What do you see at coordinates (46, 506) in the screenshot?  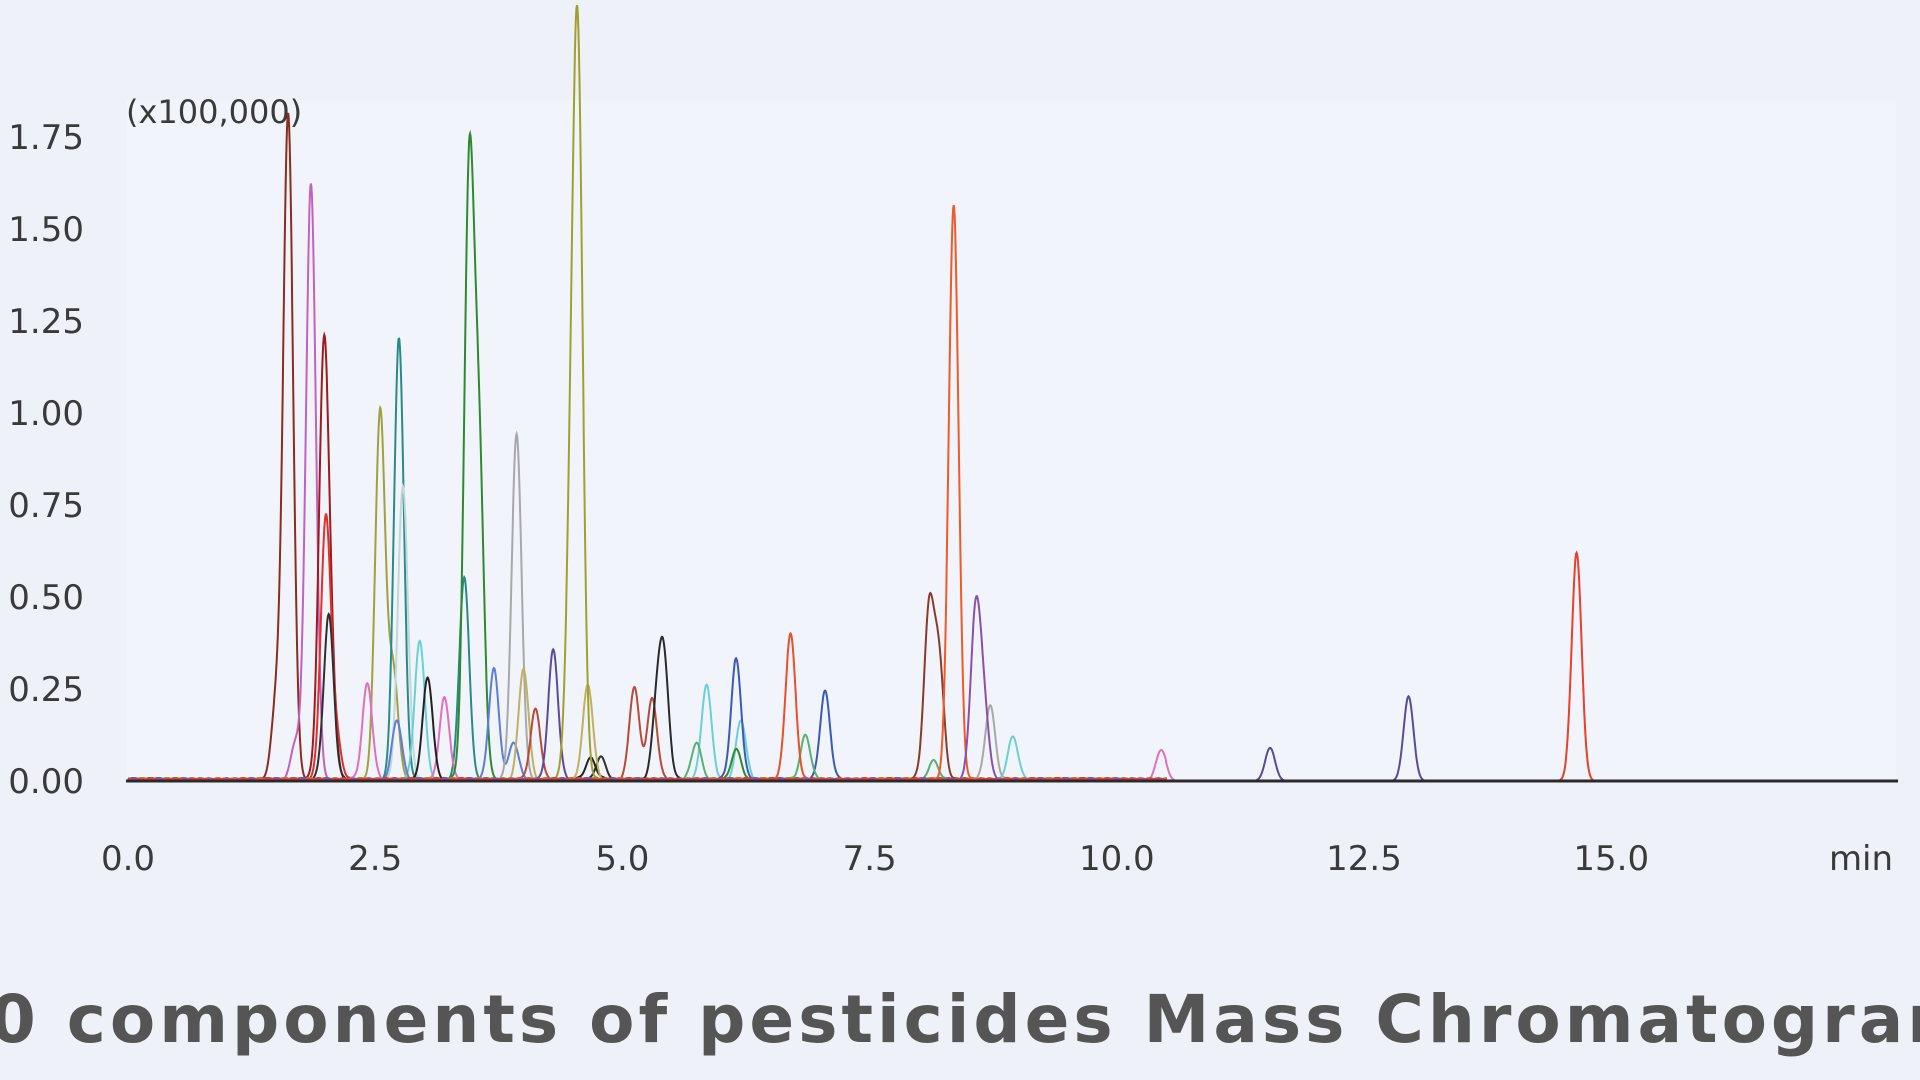 I see `y-tick-label: 0.75` at bounding box center [46, 506].